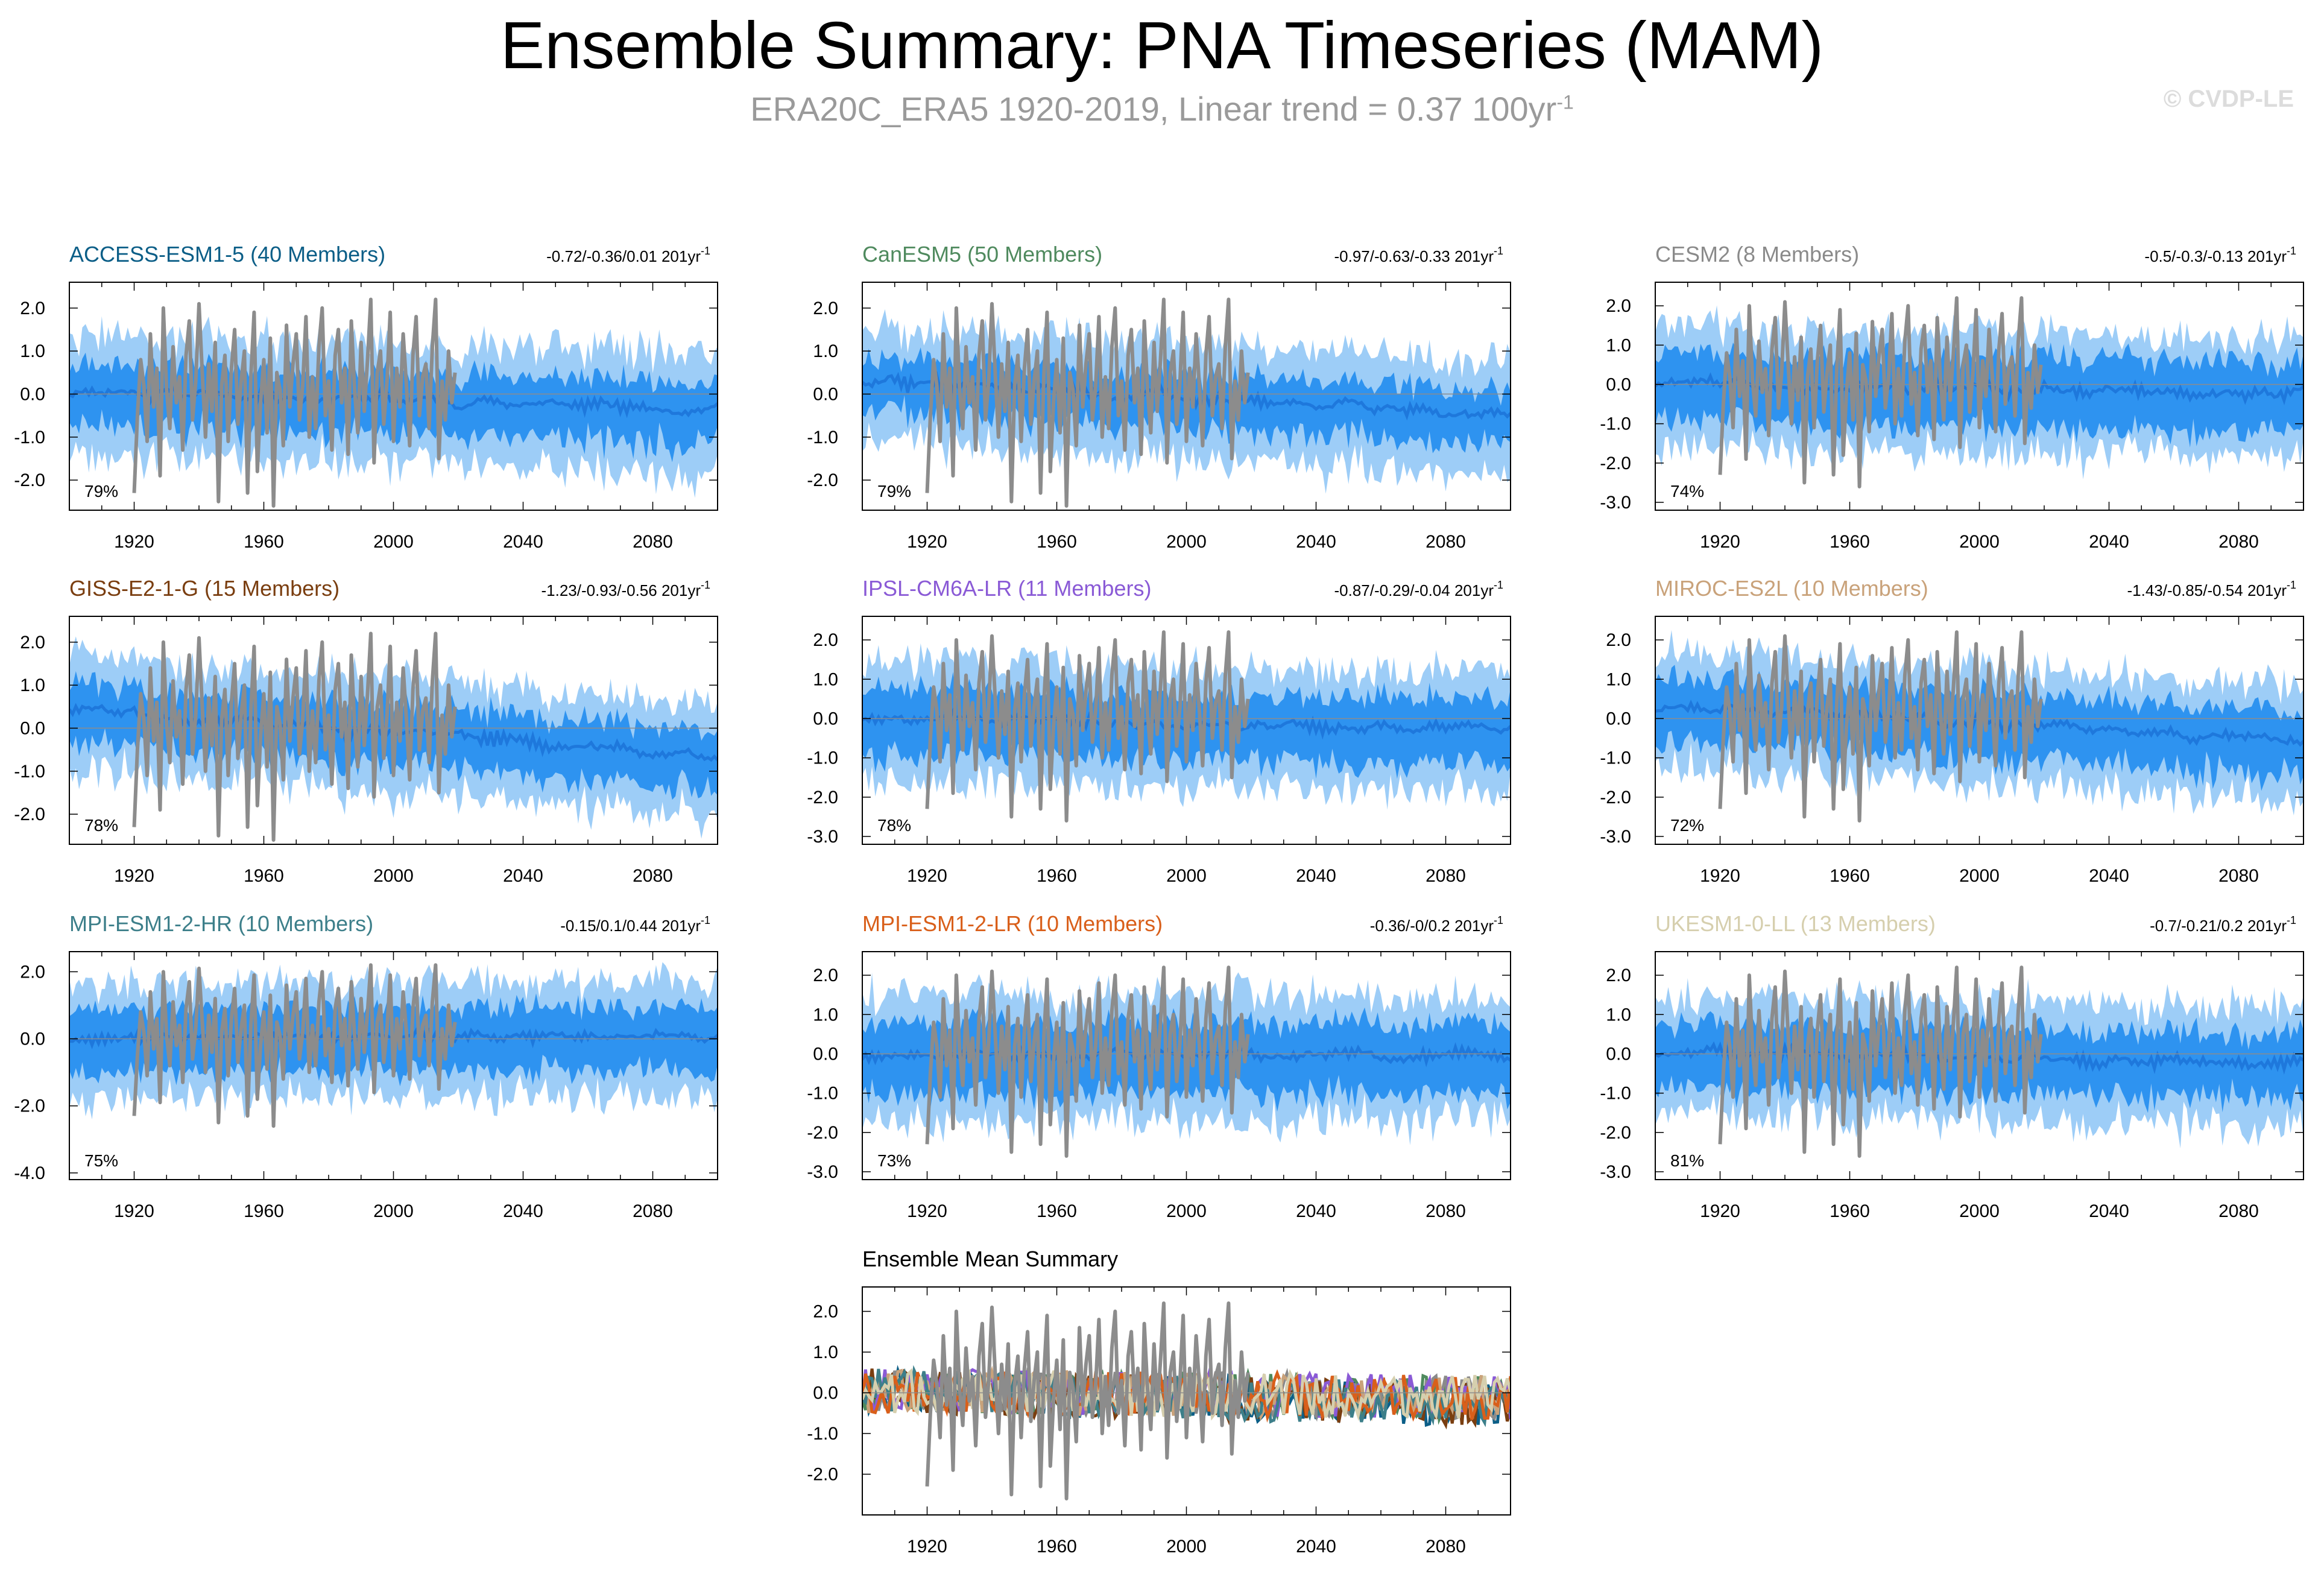  Describe the element at coordinates (1418, 255) in the screenshot. I see `trend-label: -0.97/-0.63/-0.33 201yr-1` at that location.